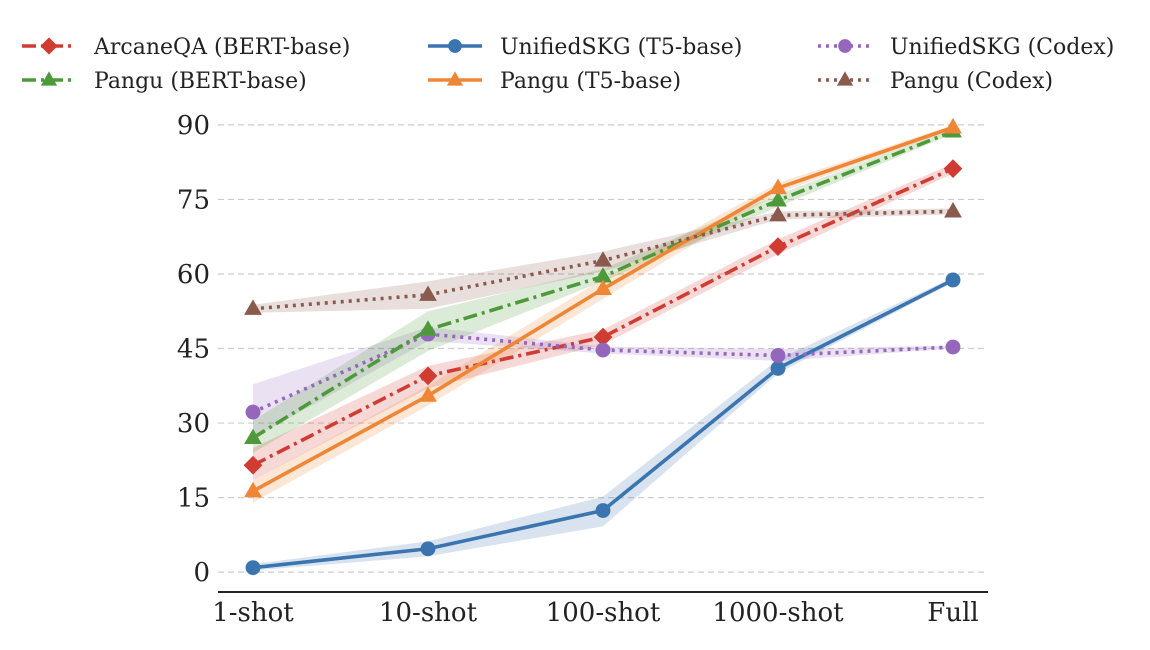 Image resolution: width=1150 pixels, height=650 pixels. I want to click on y-axis-ticks: 0 15 30 45 60 75 90, so click(193, 349).